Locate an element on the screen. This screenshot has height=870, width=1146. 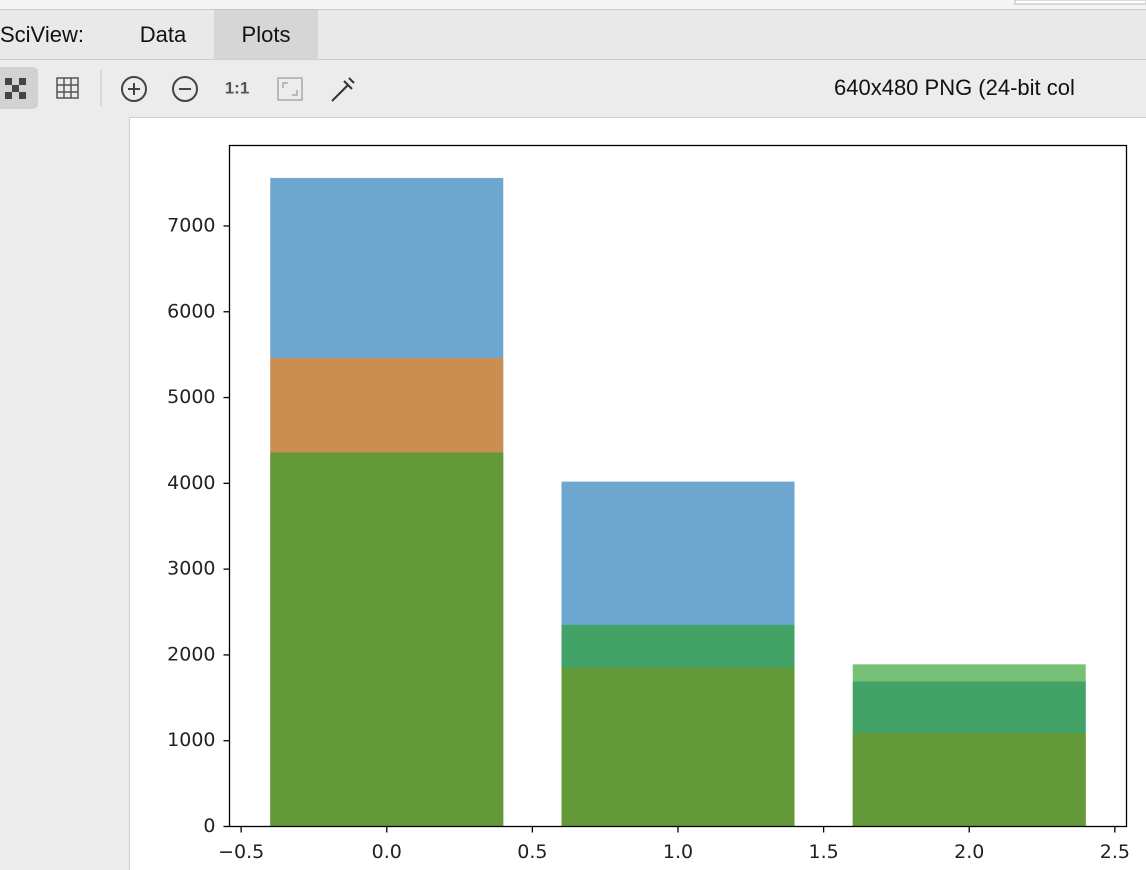
y-tick-label: 3000 is located at coordinates (191, 569).